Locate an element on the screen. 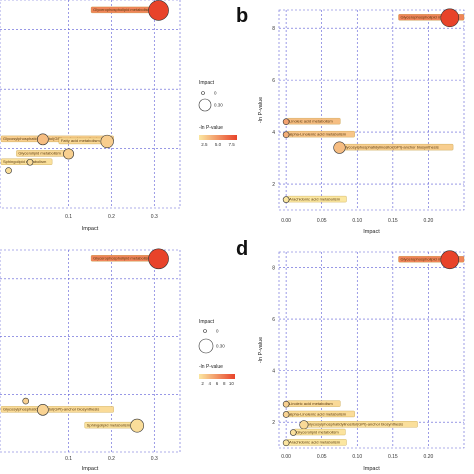  point-label: Sphingolipid metabolism is located at coordinates (25, 161).